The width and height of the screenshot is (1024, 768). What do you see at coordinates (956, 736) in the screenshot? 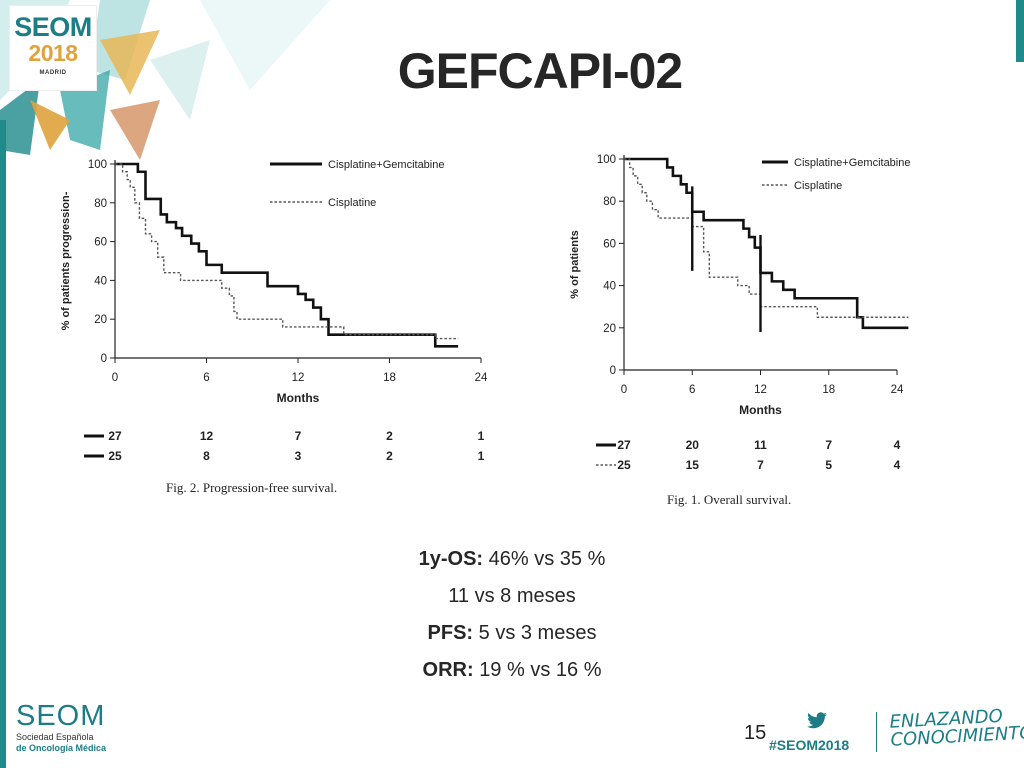
I see `tagline-line2: CONOCIMIENTO` at bounding box center [956, 736].